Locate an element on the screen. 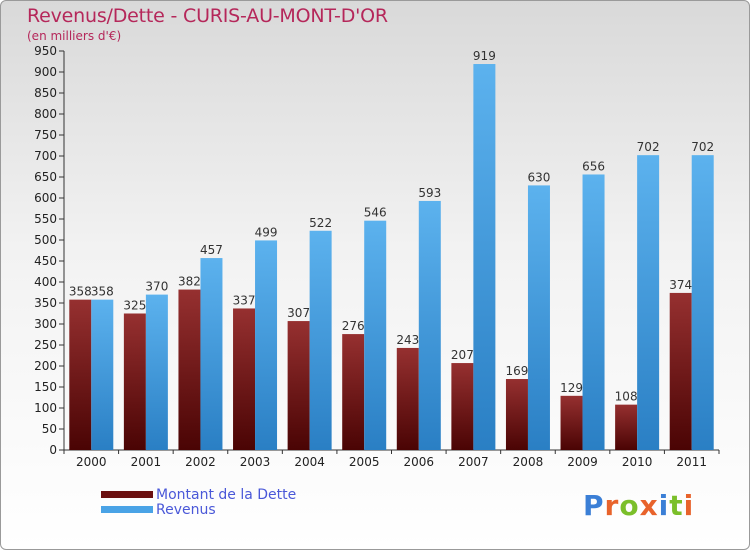 Image resolution: width=750 pixels, height=550 pixels. data-label-revenus: 522 is located at coordinates (320, 223).